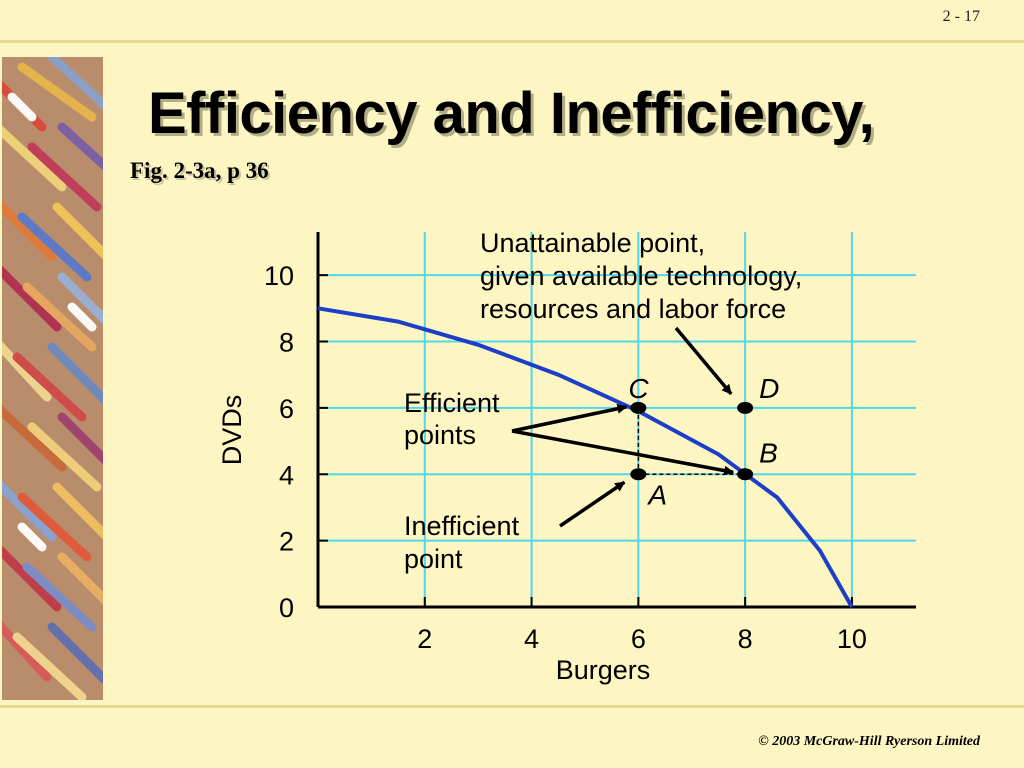 This screenshot has height=768, width=1024. Describe the element at coordinates (641, 276) in the screenshot. I see `unattainable-label-line-2: given available technology,` at that location.